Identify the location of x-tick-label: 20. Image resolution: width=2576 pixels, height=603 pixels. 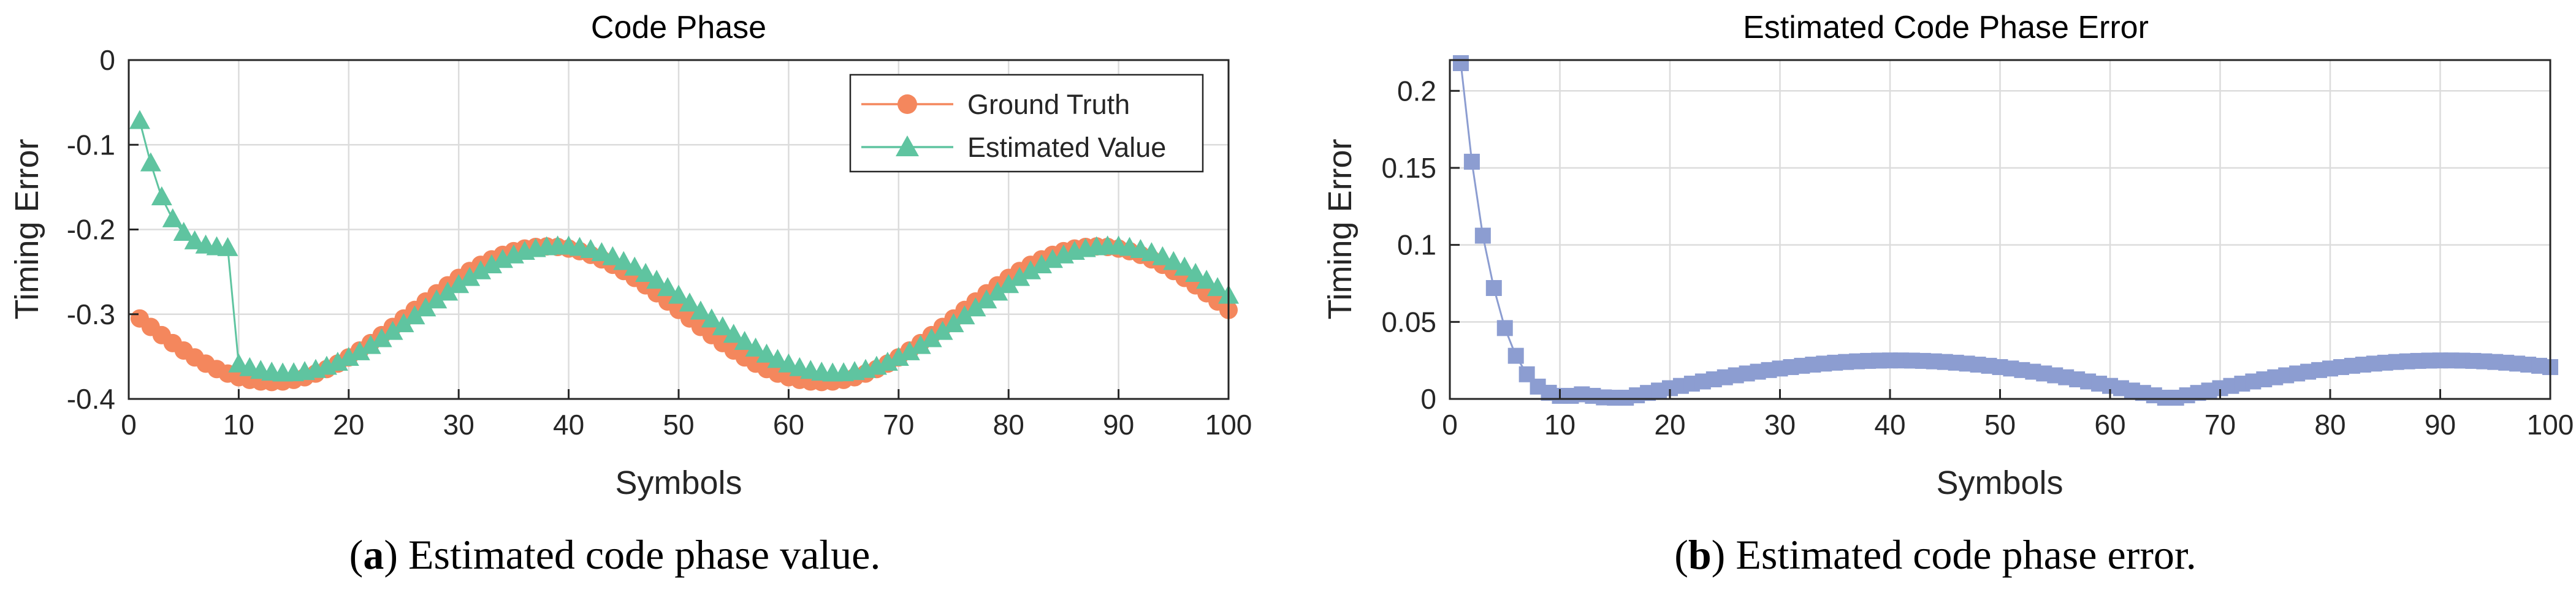
(1669, 425).